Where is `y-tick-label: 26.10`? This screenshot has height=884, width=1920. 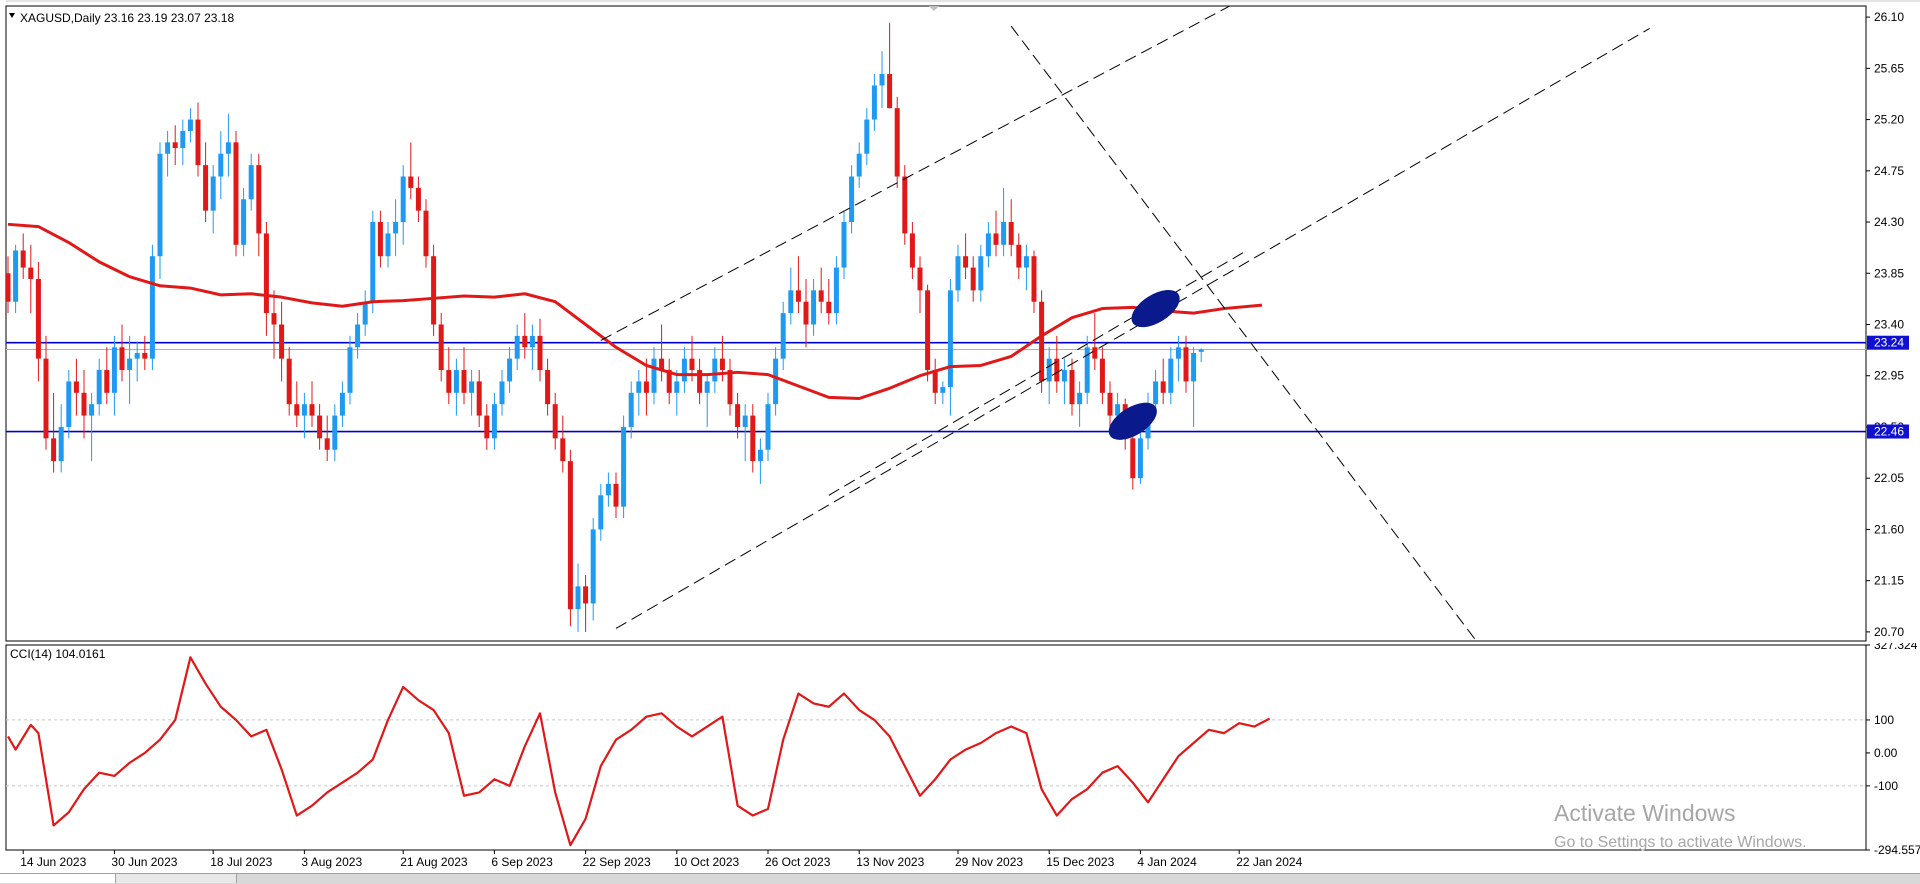
y-tick-label: 26.10 is located at coordinates (1889, 17).